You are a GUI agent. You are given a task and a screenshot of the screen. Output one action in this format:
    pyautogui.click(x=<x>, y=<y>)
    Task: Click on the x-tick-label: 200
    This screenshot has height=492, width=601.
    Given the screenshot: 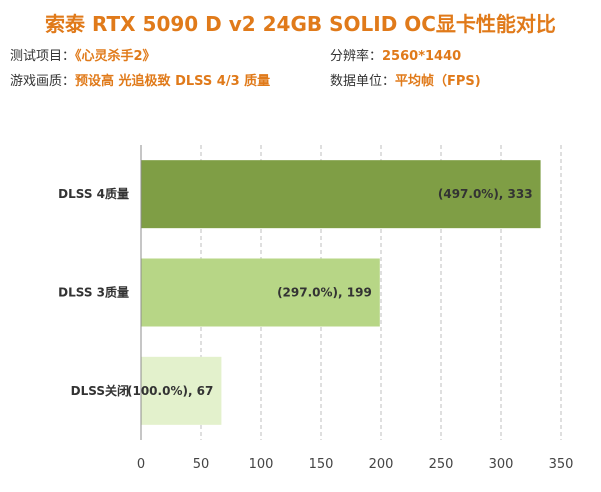 What is the action you would take?
    pyautogui.click(x=381, y=464)
    